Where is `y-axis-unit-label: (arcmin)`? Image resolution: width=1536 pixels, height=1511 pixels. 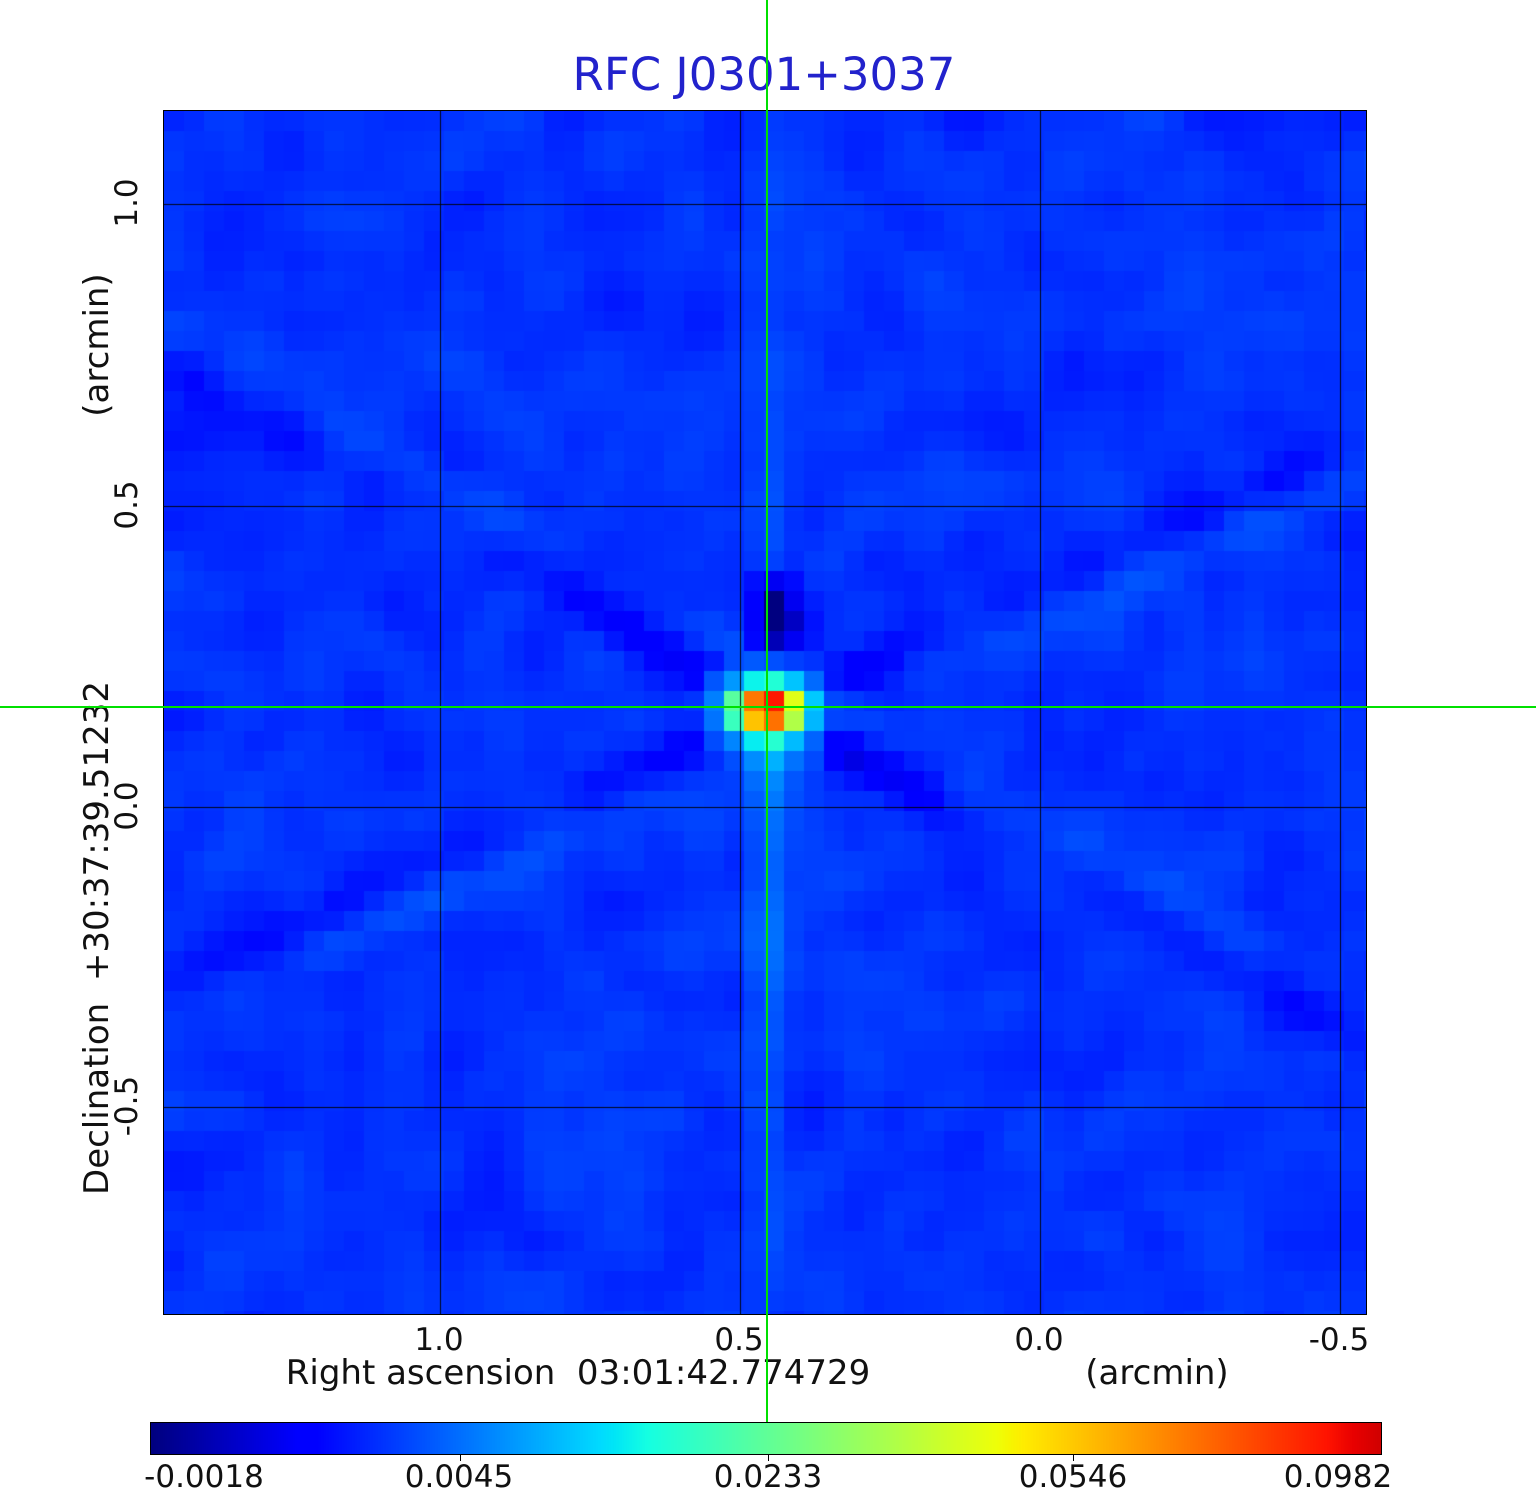 y-axis-unit-label: (arcmin) is located at coordinates (97, 345).